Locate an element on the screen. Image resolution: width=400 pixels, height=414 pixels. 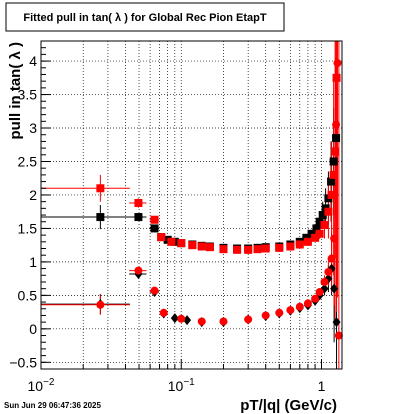
y-tick-label: 2.5 is located at coordinates (28, 161).